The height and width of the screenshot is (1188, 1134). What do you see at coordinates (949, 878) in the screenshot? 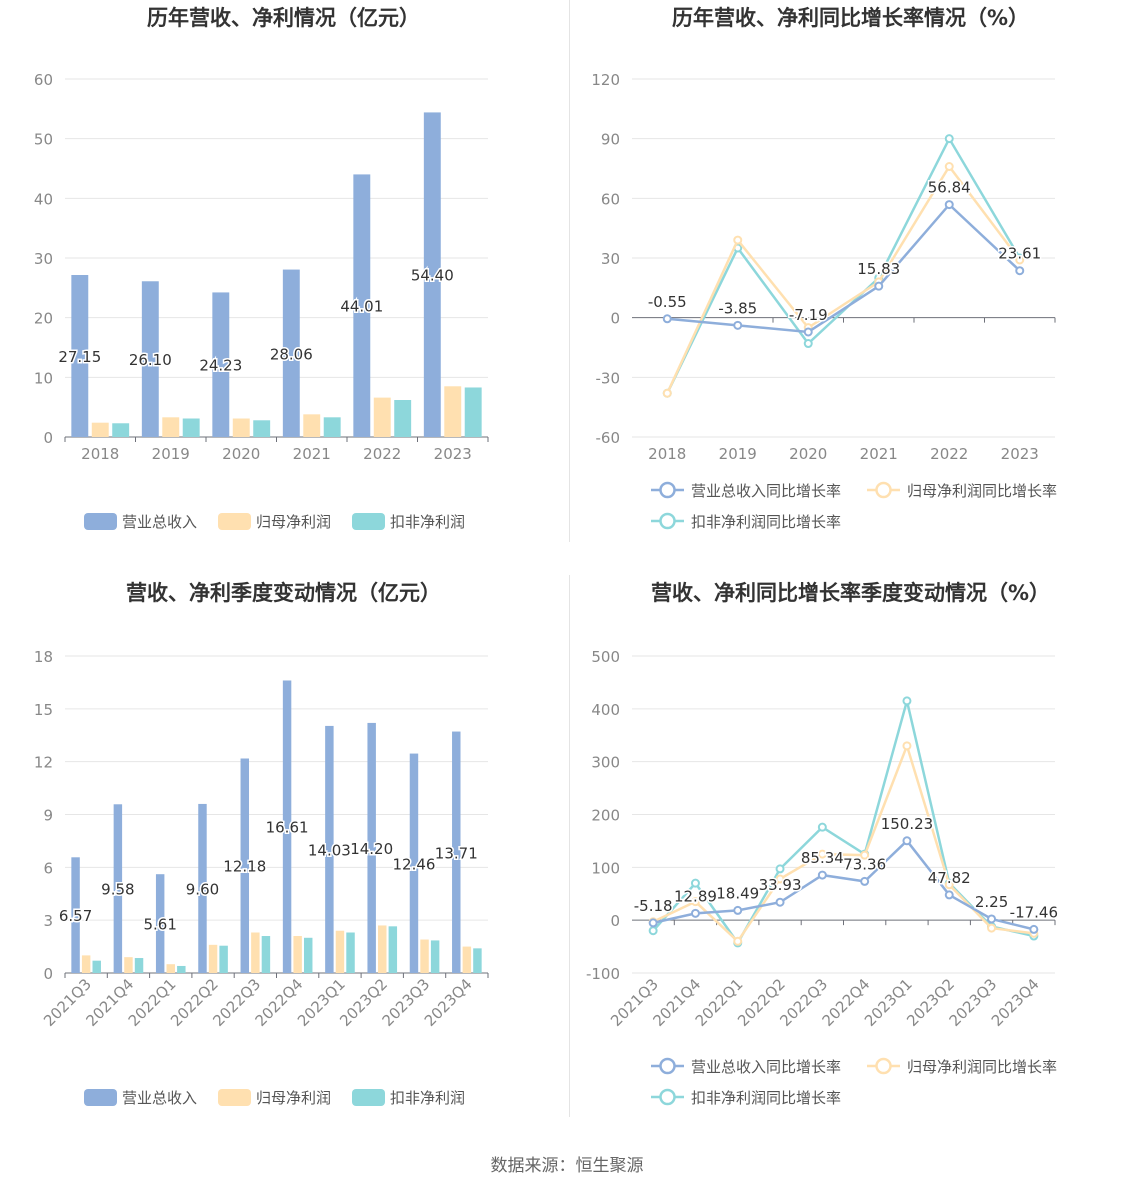
I see `data-label: 47.82` at bounding box center [949, 878].